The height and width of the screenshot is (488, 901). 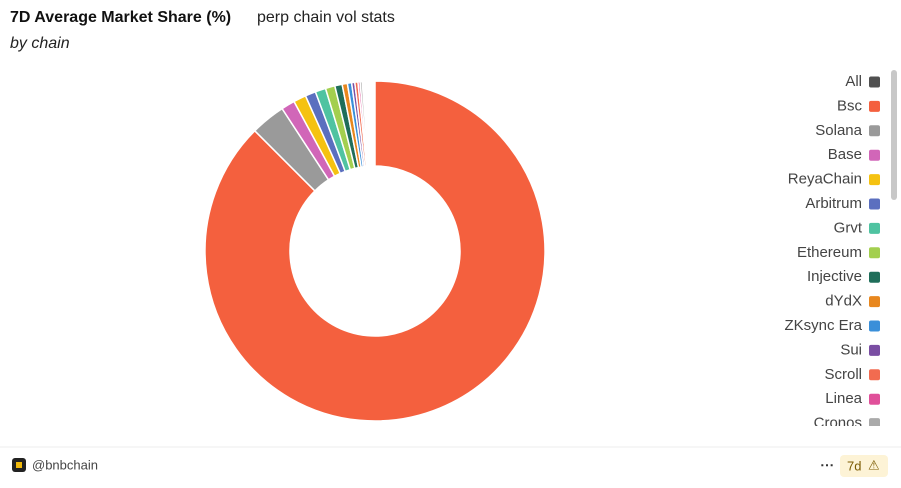 I want to click on legend-label: Solana, so click(x=838, y=130).